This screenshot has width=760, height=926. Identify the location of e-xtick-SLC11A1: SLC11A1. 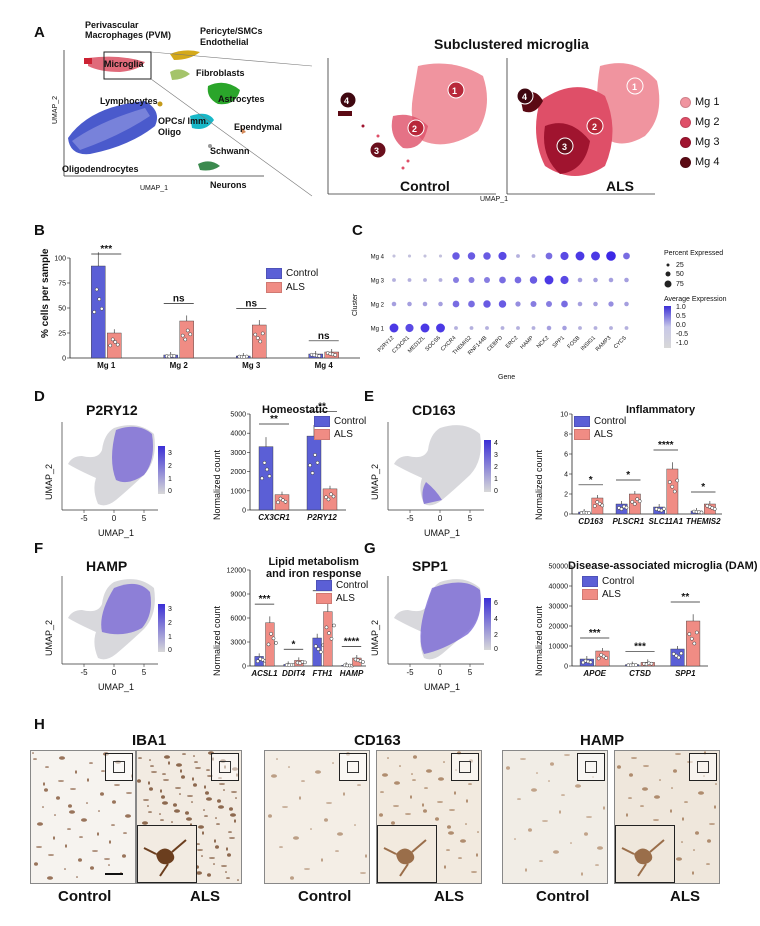
(665, 521).